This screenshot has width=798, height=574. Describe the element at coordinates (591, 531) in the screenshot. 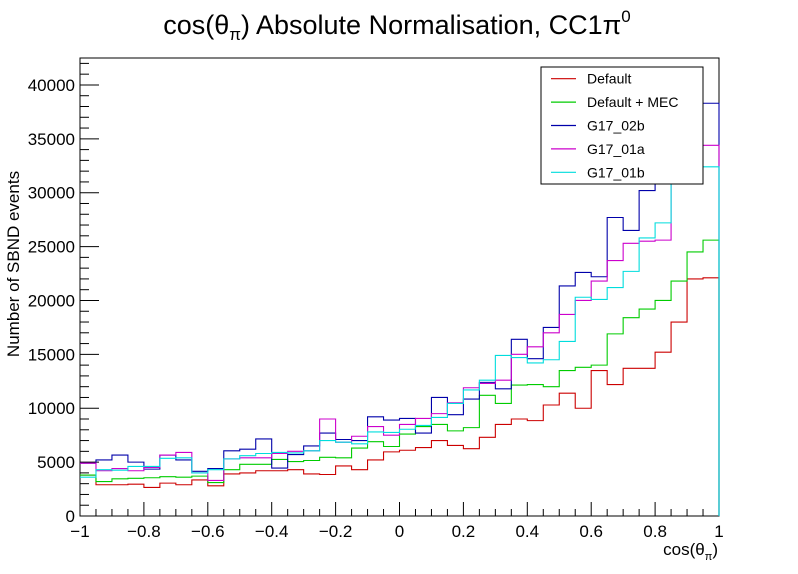

I see `x-tick-label: 0.6` at that location.